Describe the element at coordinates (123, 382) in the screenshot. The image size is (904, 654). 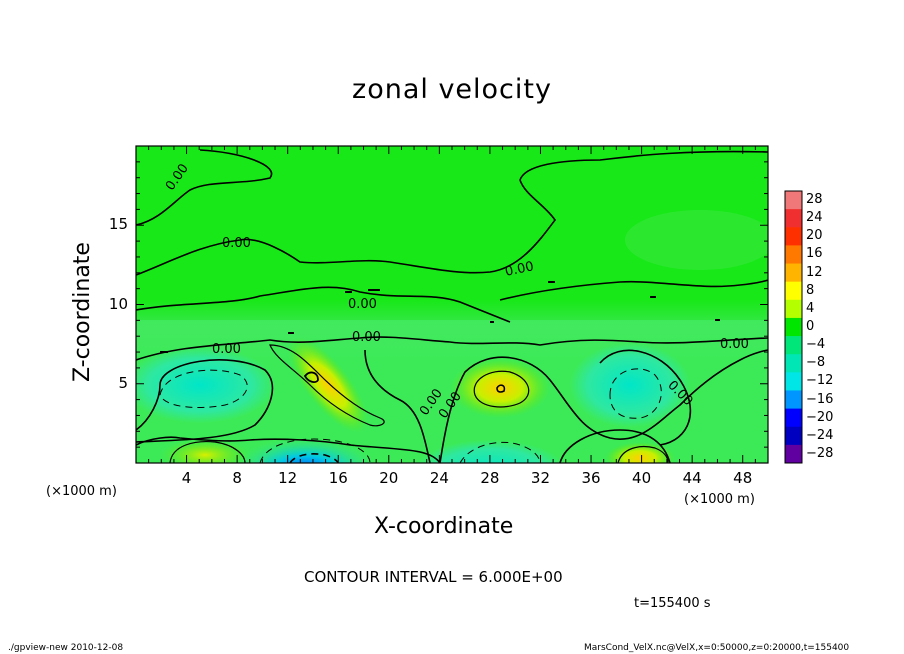
I see `y-tick-label: 5` at that location.